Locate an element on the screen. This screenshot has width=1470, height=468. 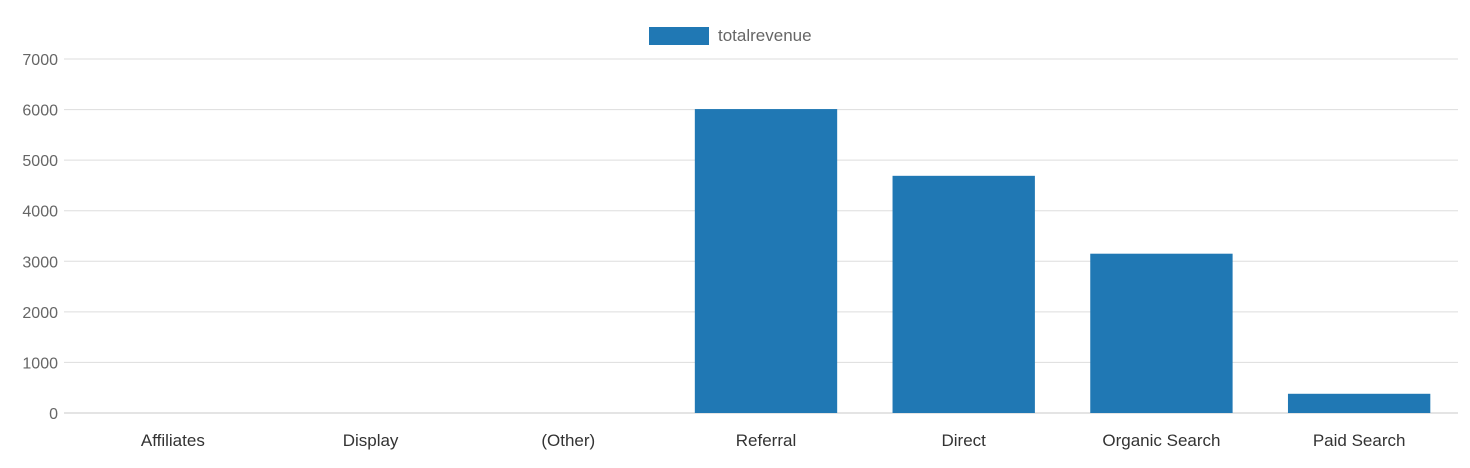
x-tick-label: Affiliates is located at coordinates (173, 440).